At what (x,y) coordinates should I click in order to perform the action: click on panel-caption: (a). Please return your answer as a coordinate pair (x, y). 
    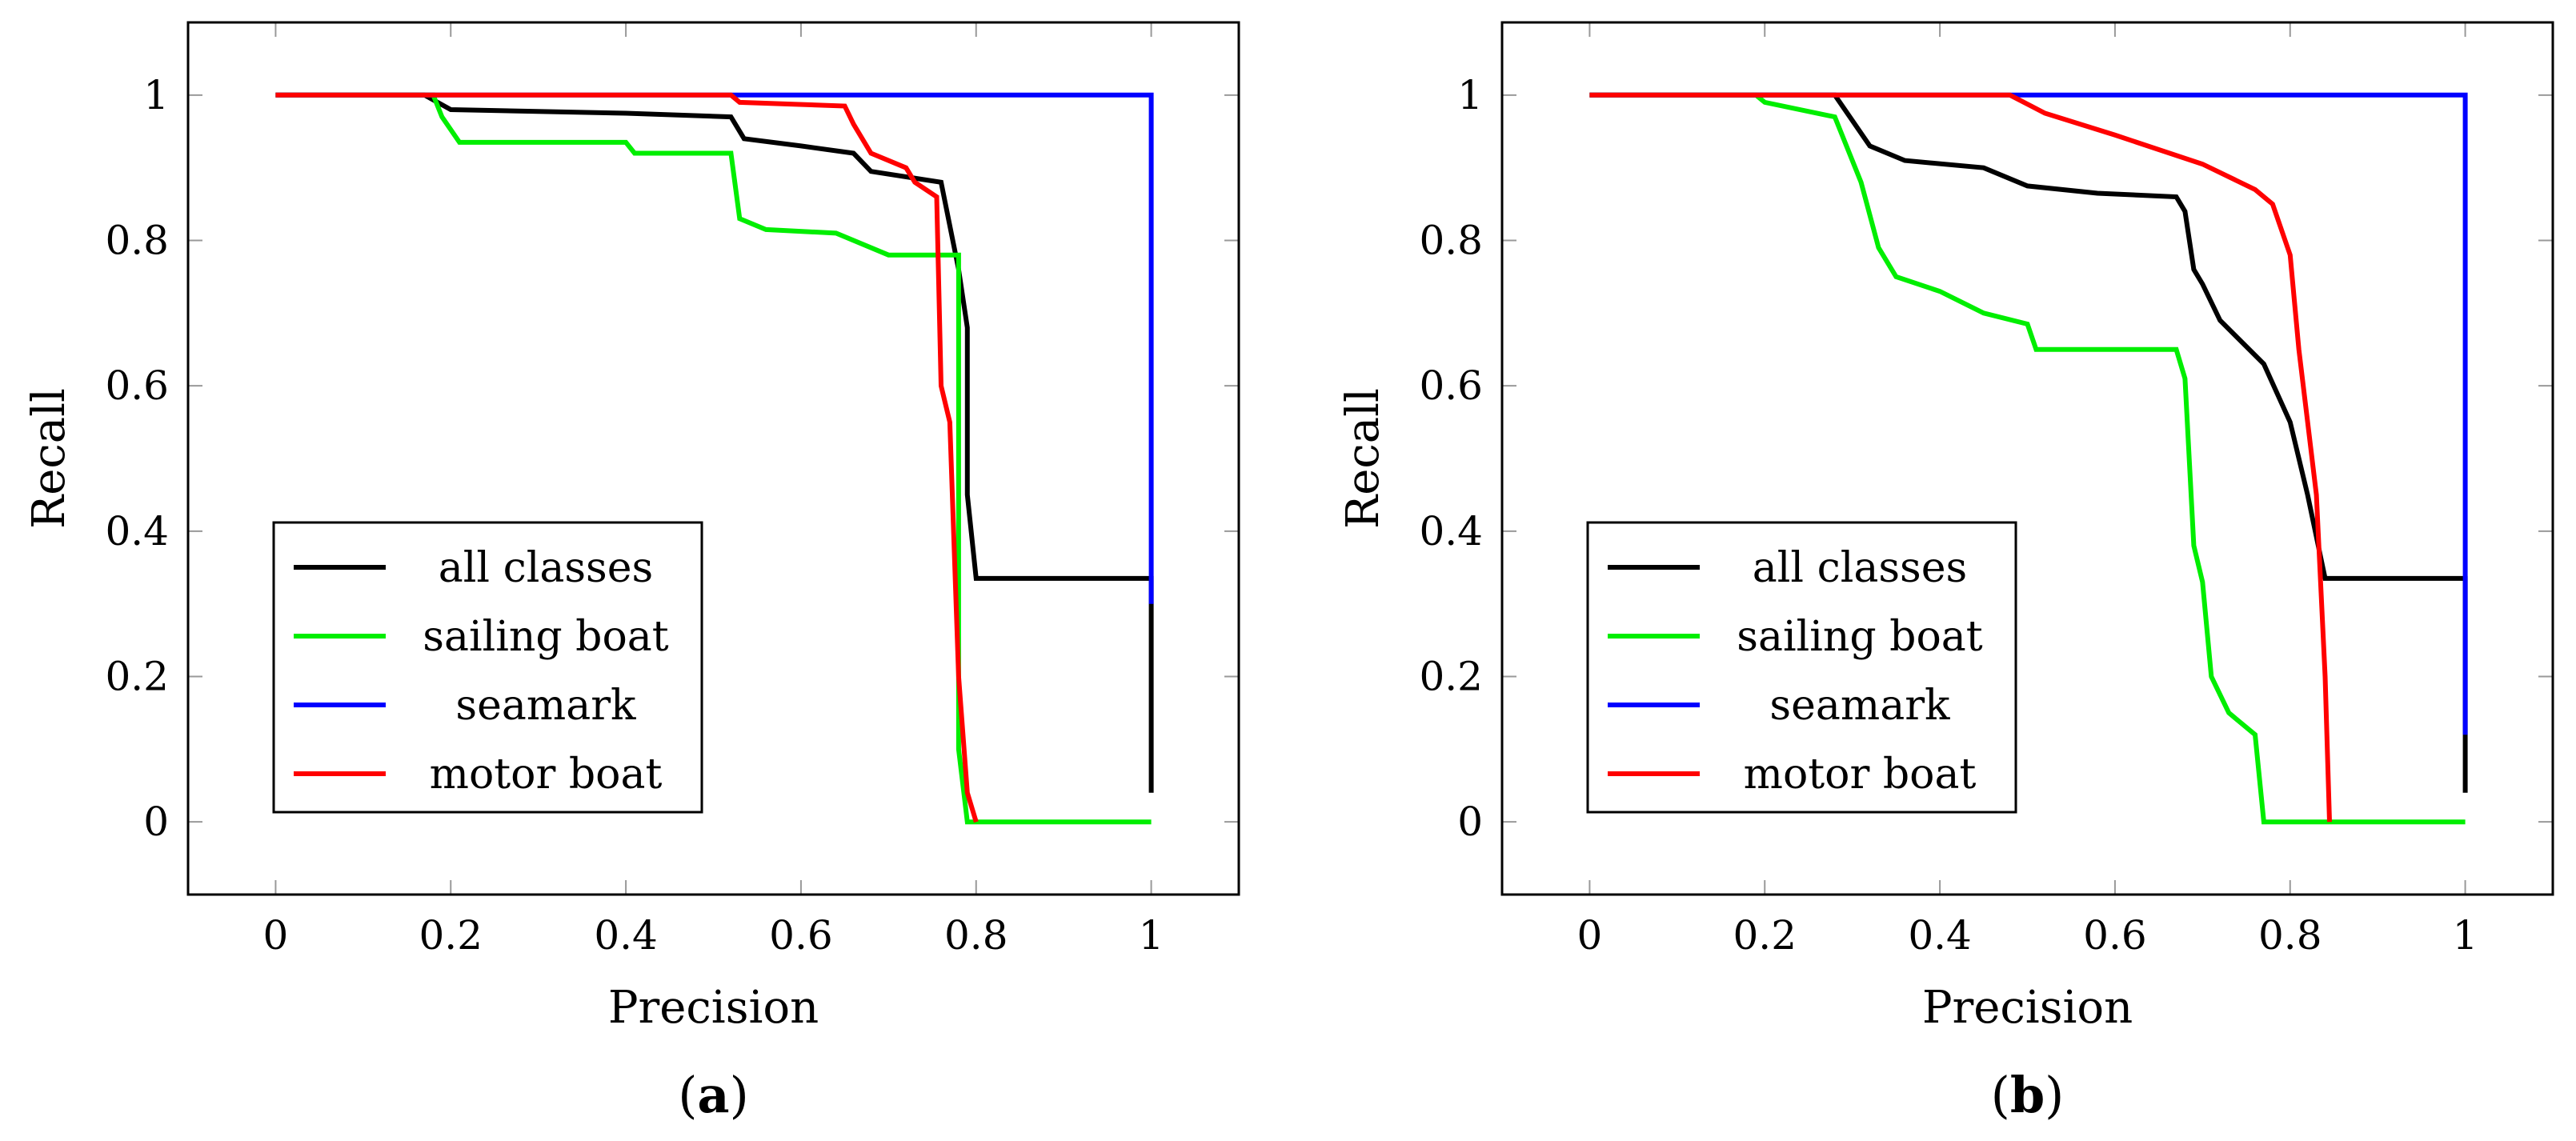
    Looking at the image, I should click on (713, 1095).